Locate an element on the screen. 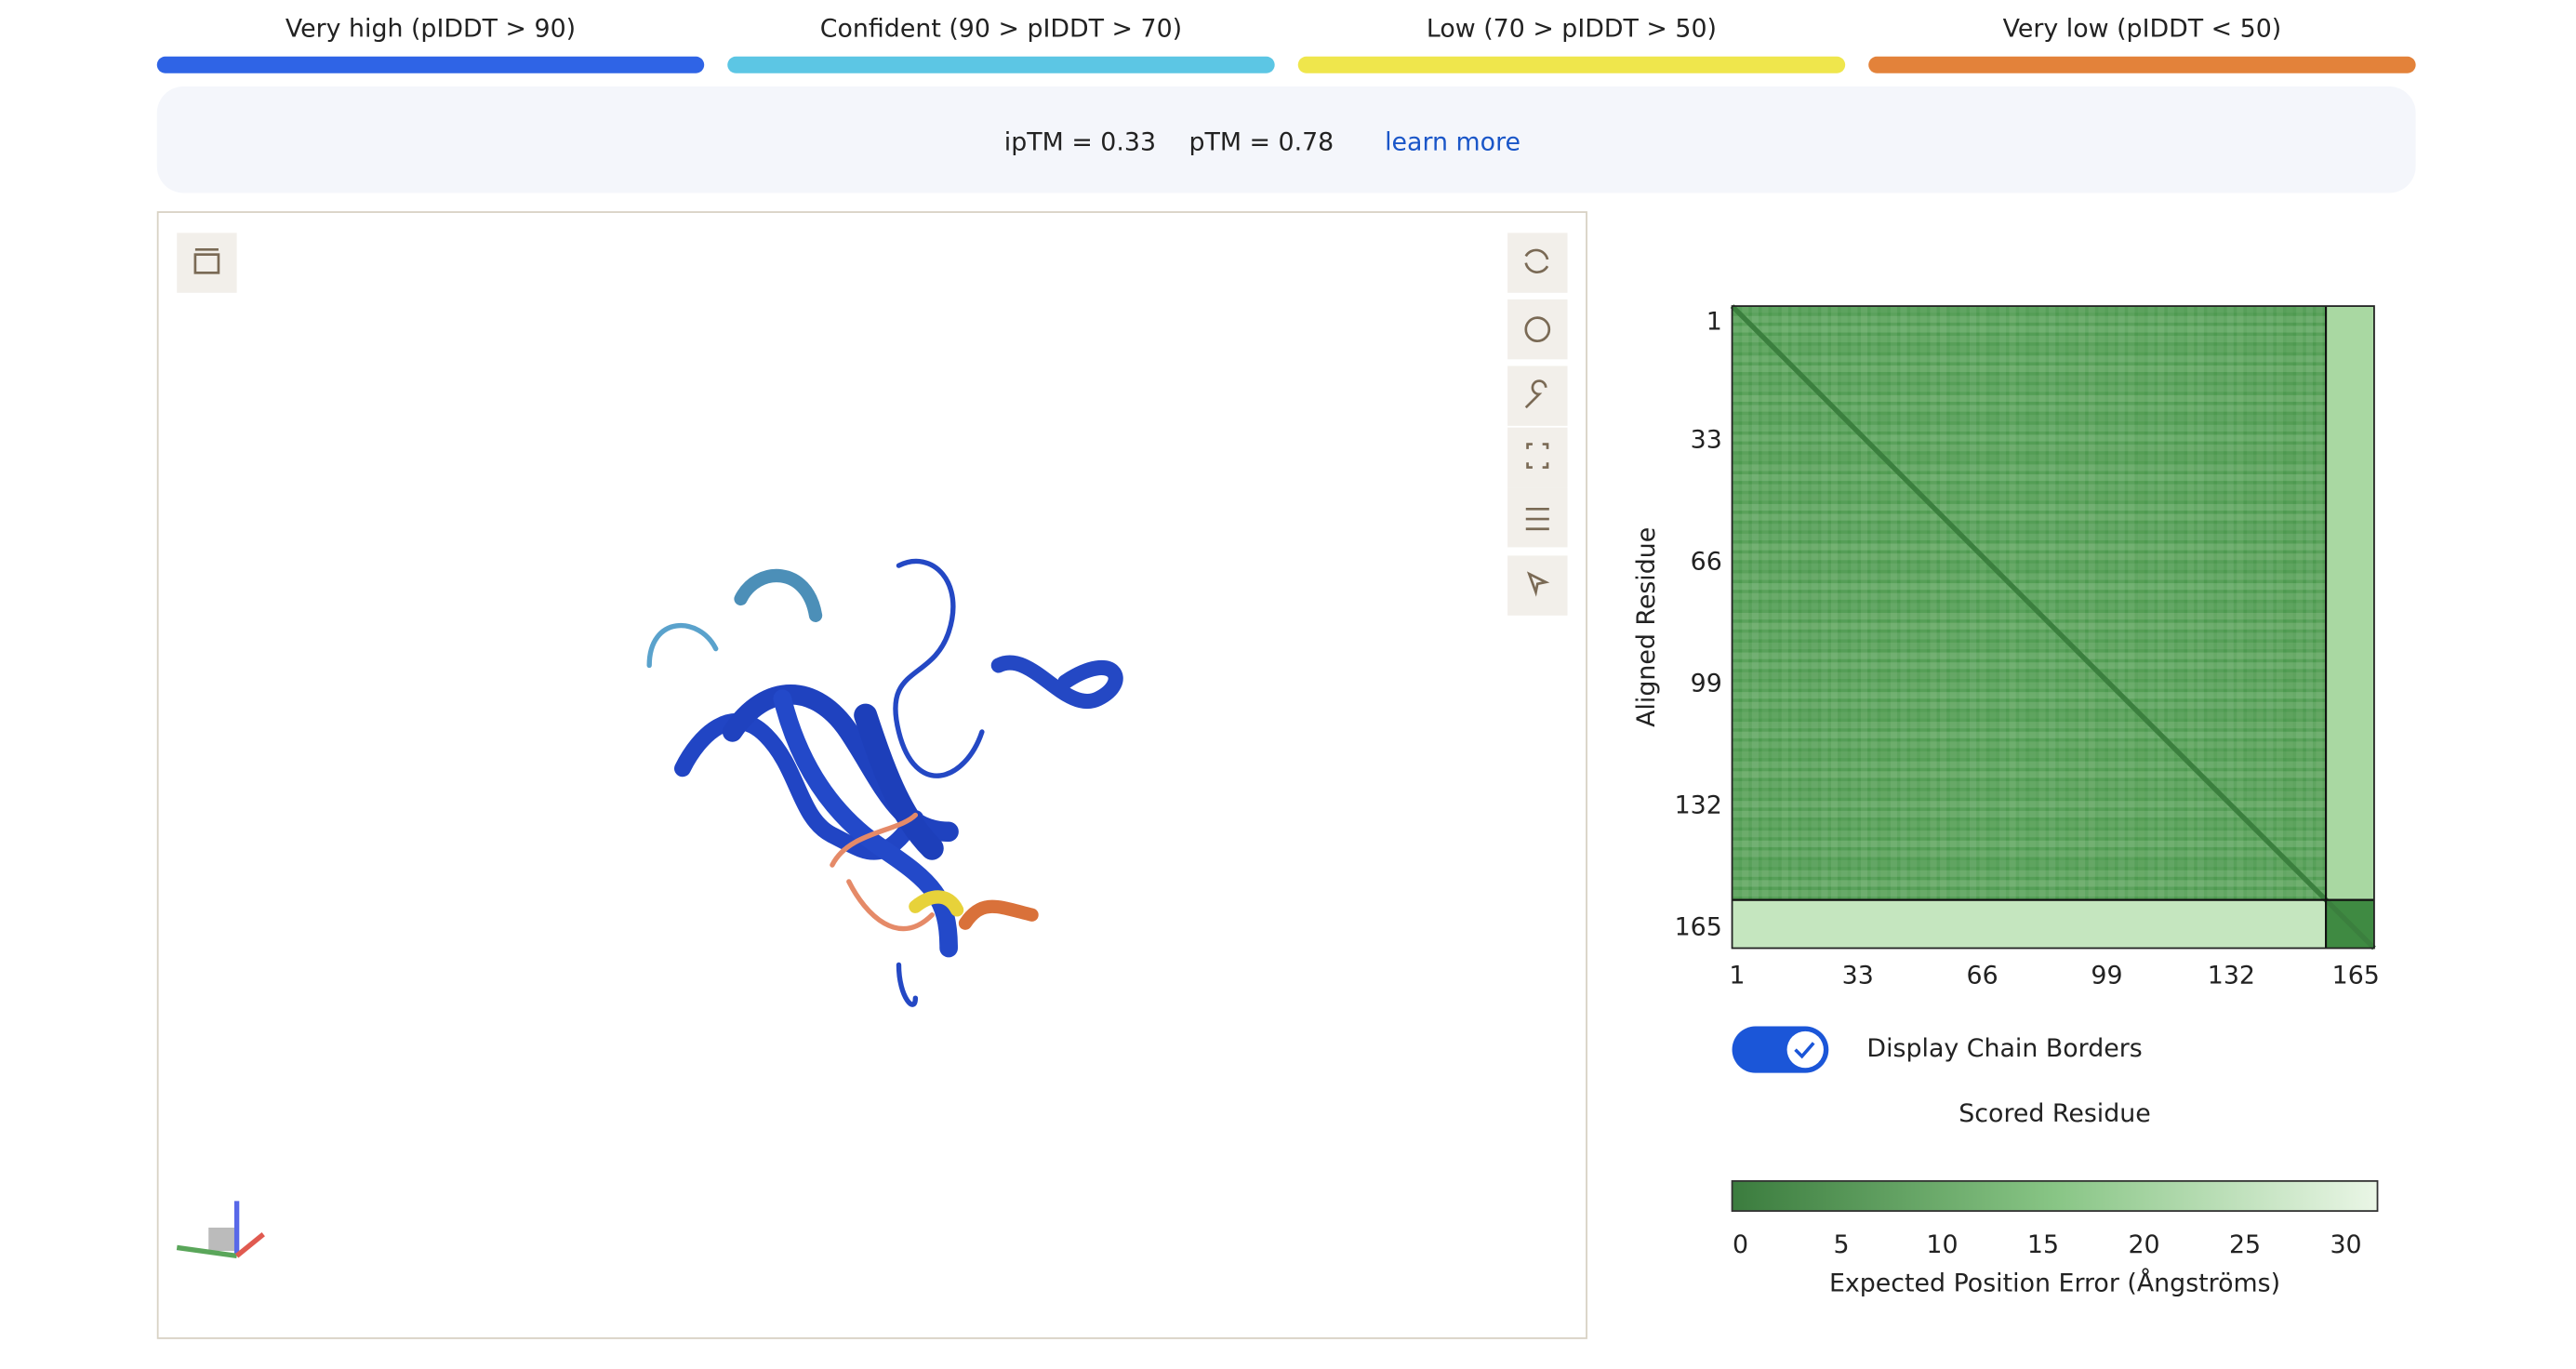  expand-button is located at coordinates (1537, 457).